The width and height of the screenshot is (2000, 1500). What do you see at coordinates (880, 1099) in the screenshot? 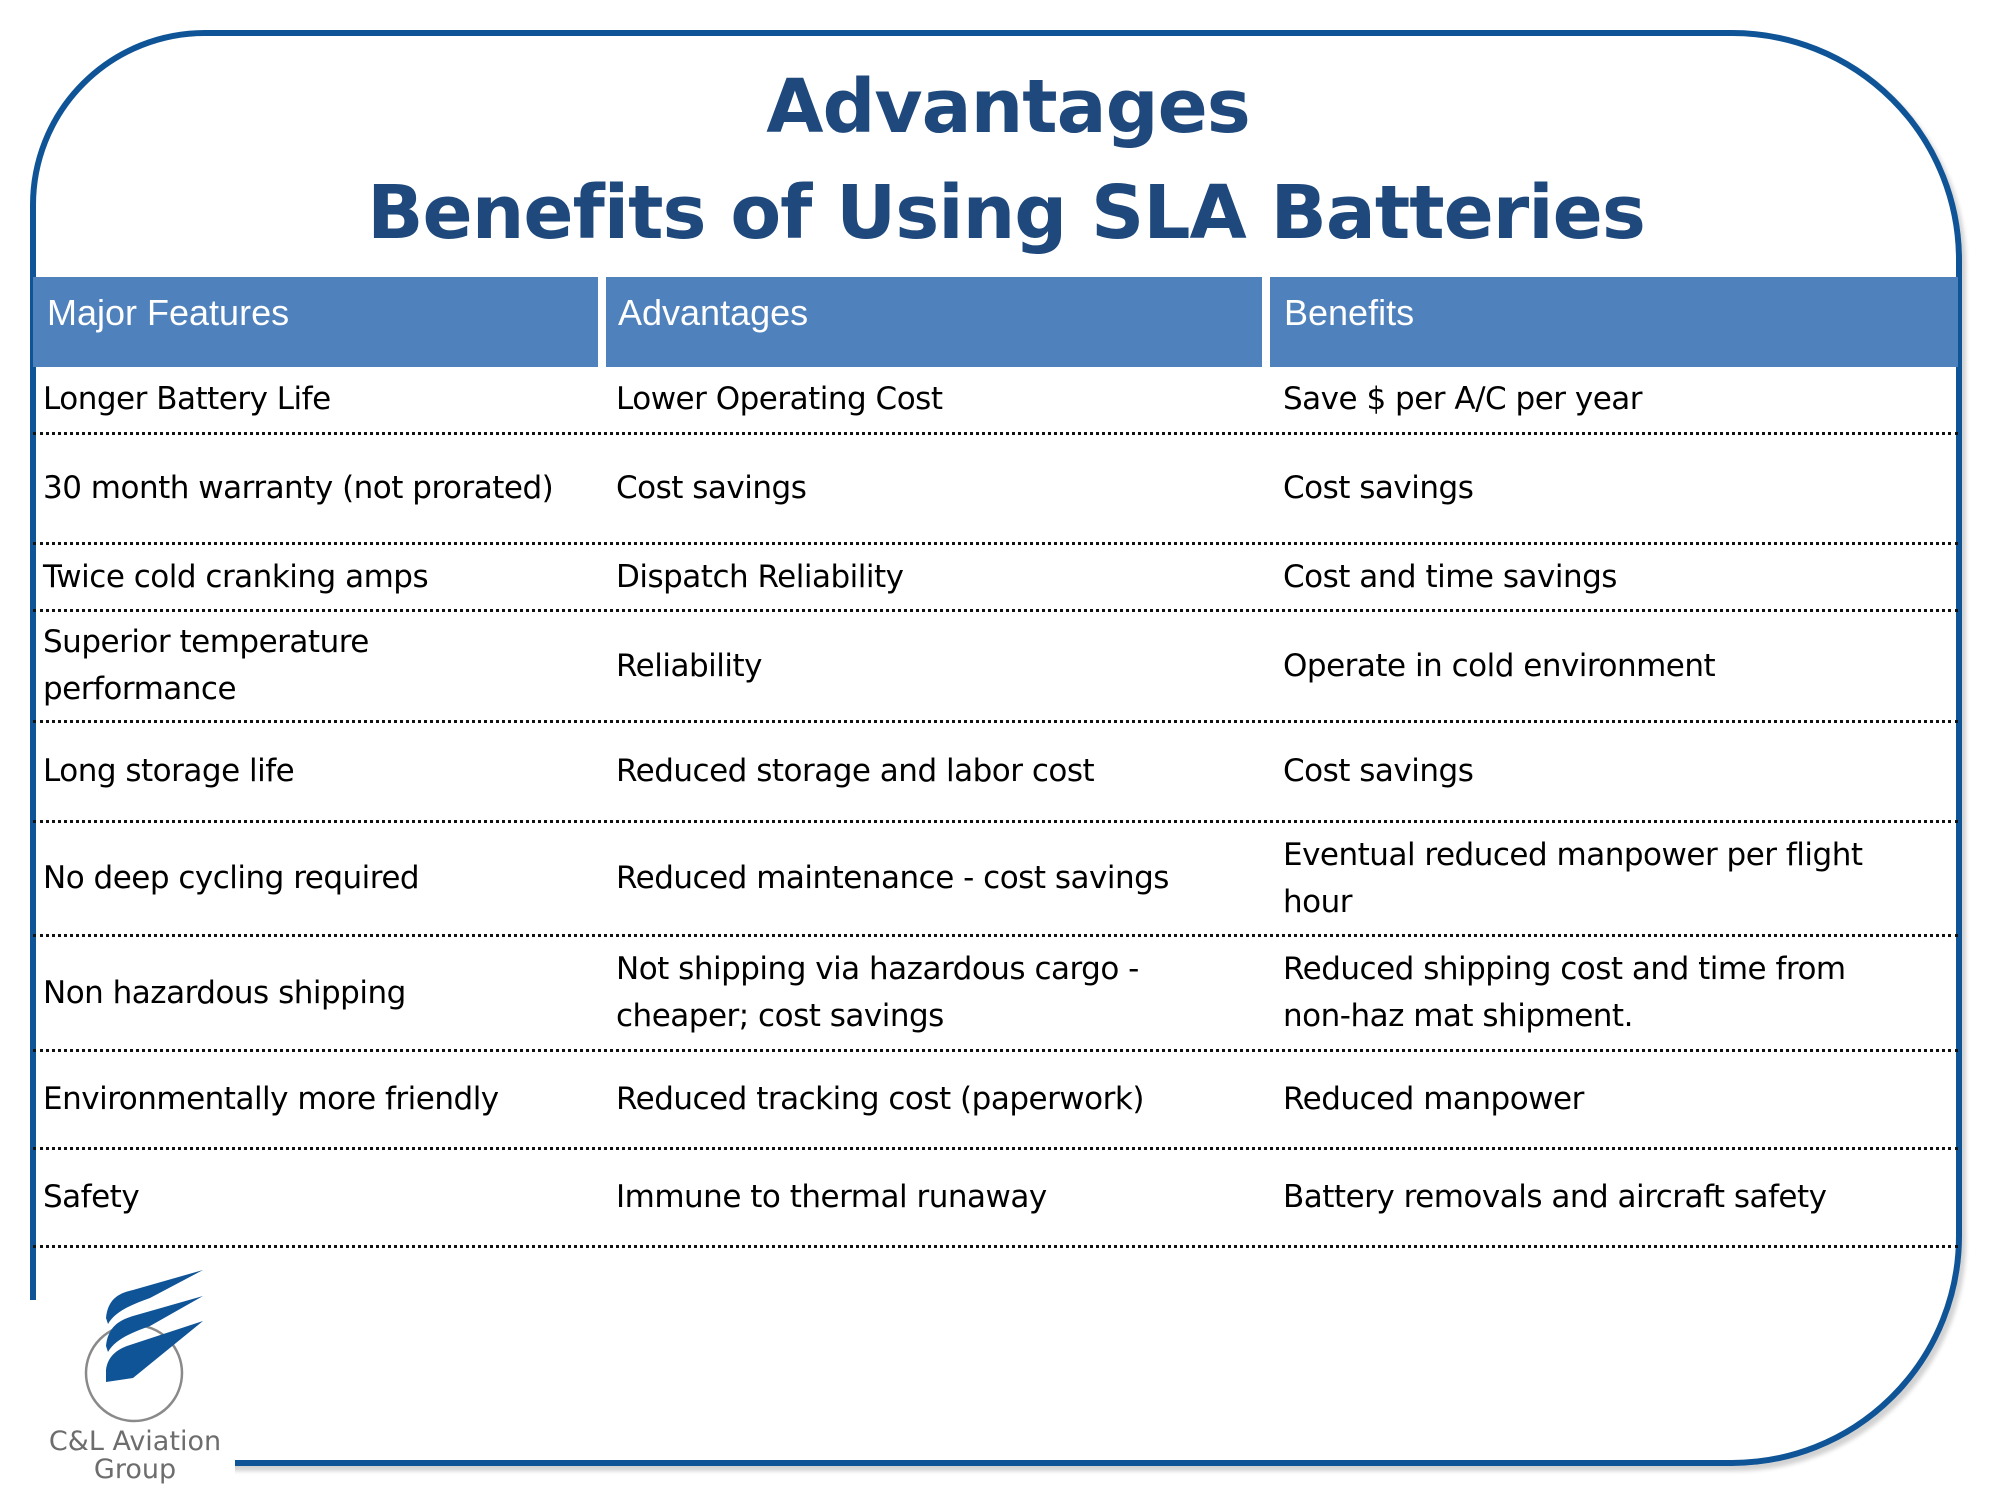
I see `cell-advantage: Reduced tracking cost (paperwork)` at bounding box center [880, 1099].